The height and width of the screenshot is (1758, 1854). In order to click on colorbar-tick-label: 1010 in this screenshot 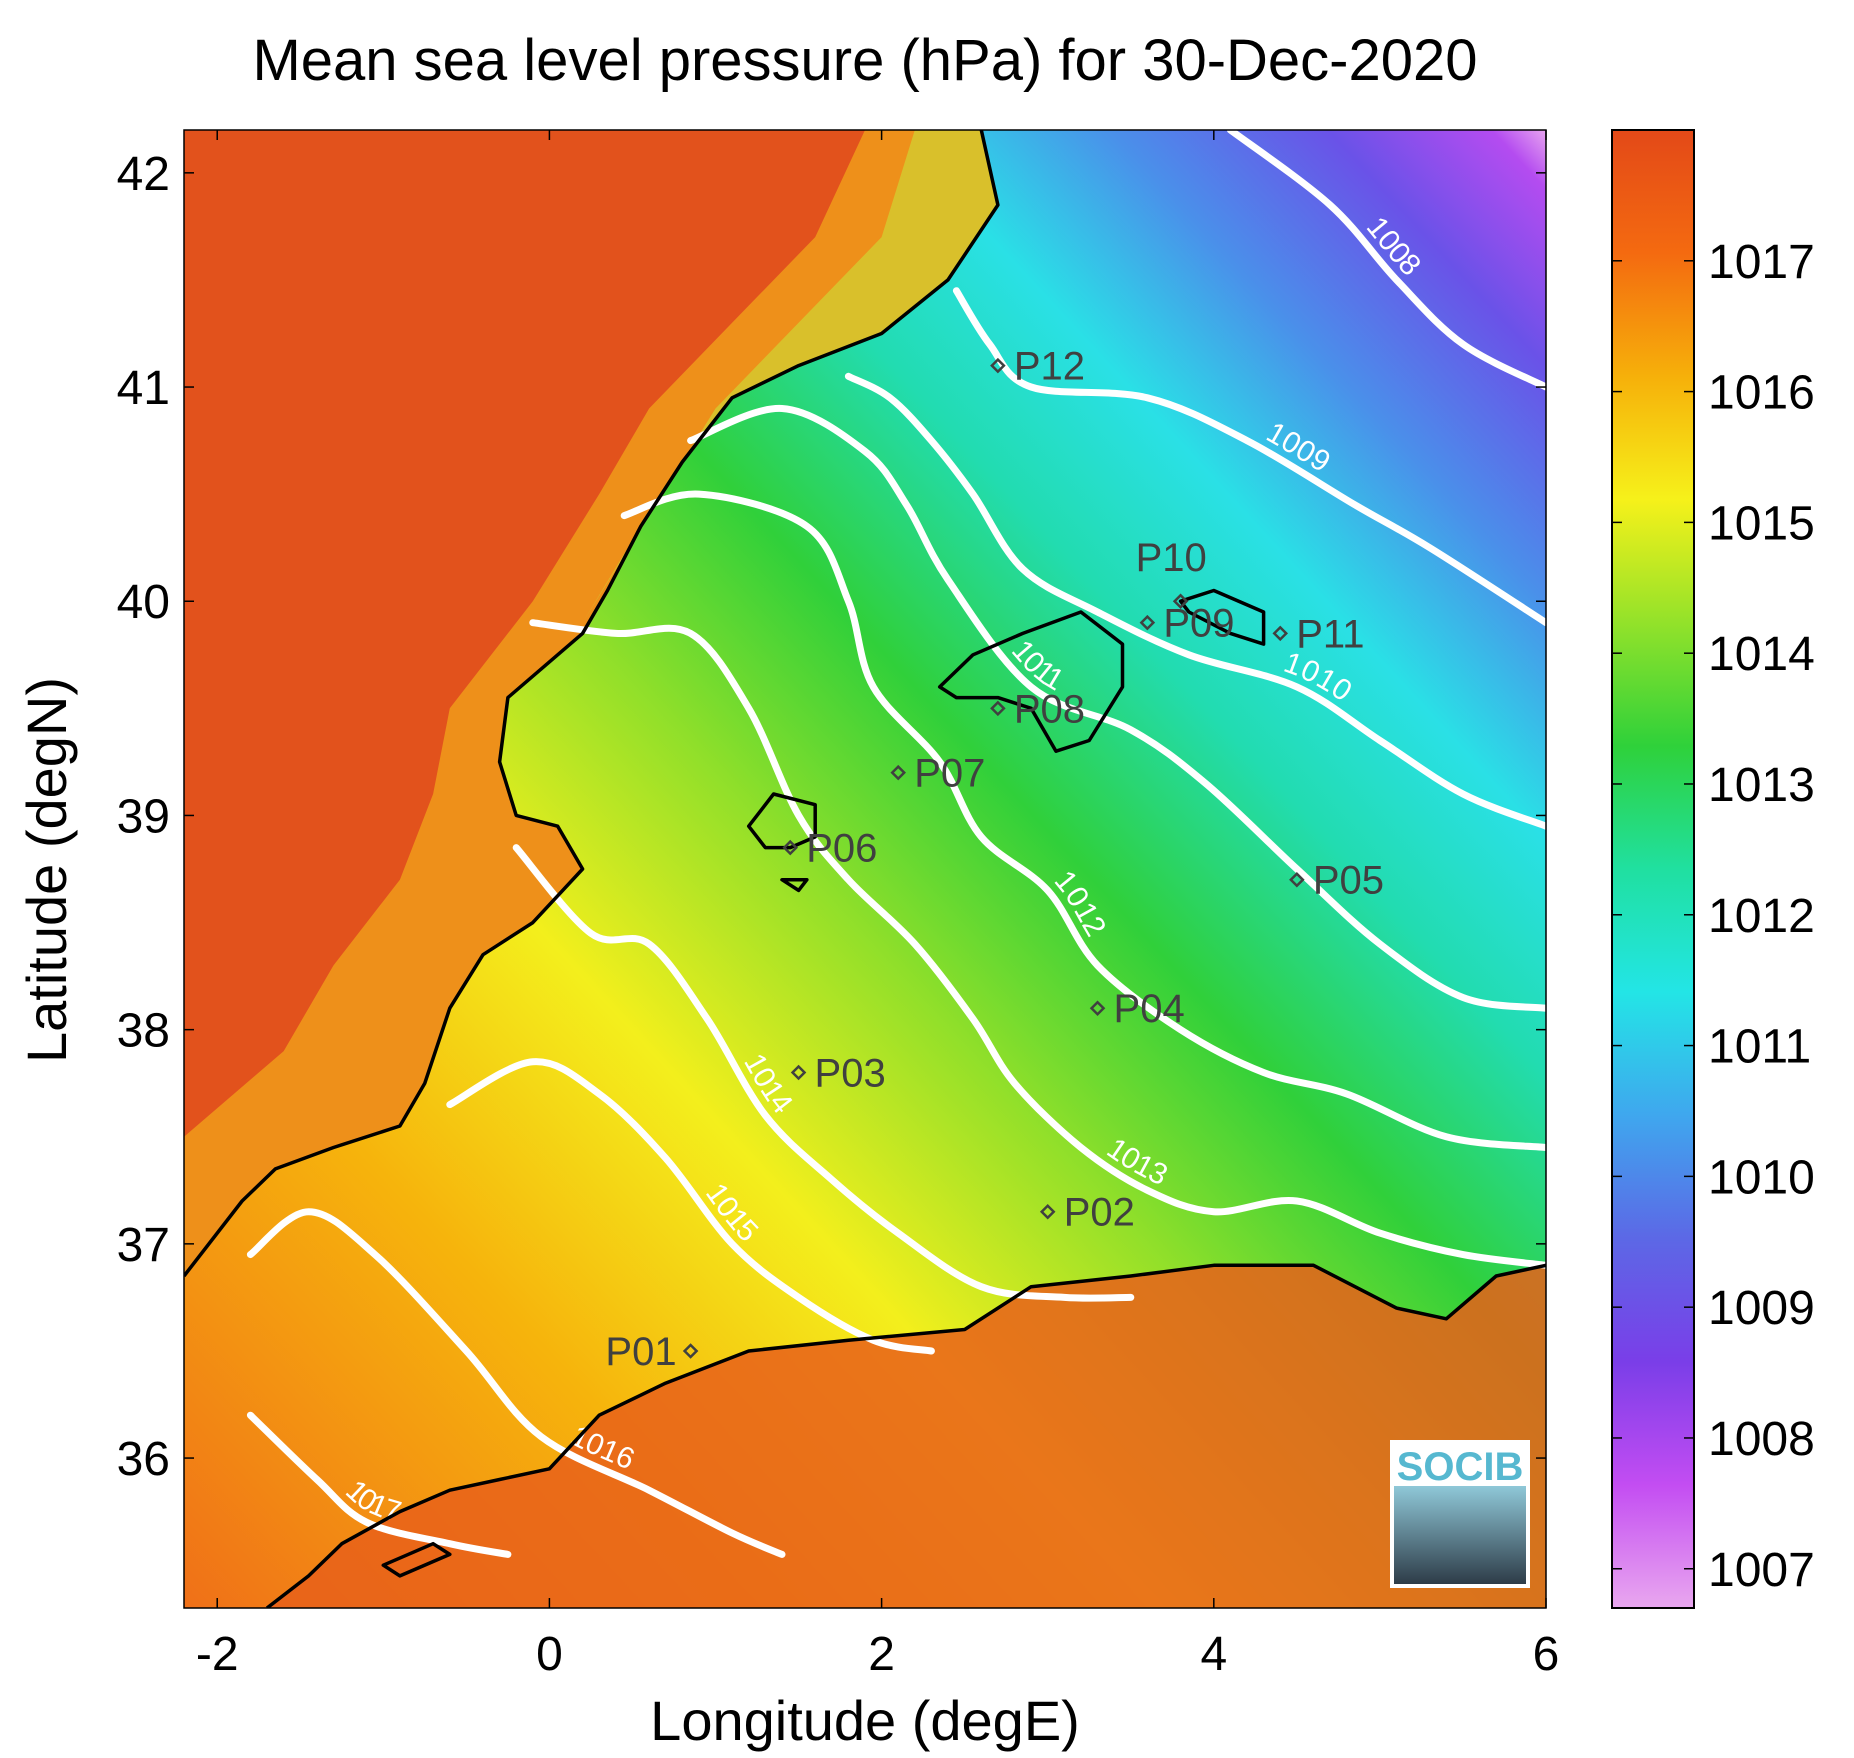, I will do `click(1761, 1177)`.